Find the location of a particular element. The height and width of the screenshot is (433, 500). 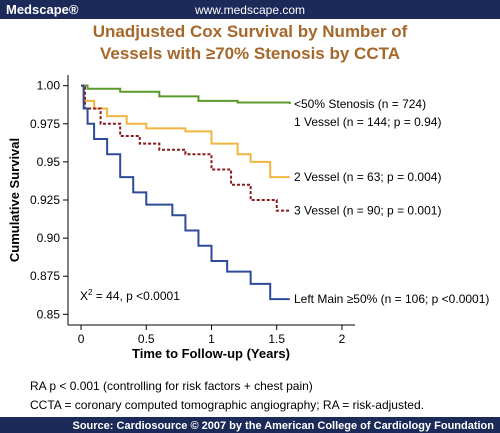

annotation: 1 Vessel (n = 144; p = 0.94) is located at coordinates (367, 122).